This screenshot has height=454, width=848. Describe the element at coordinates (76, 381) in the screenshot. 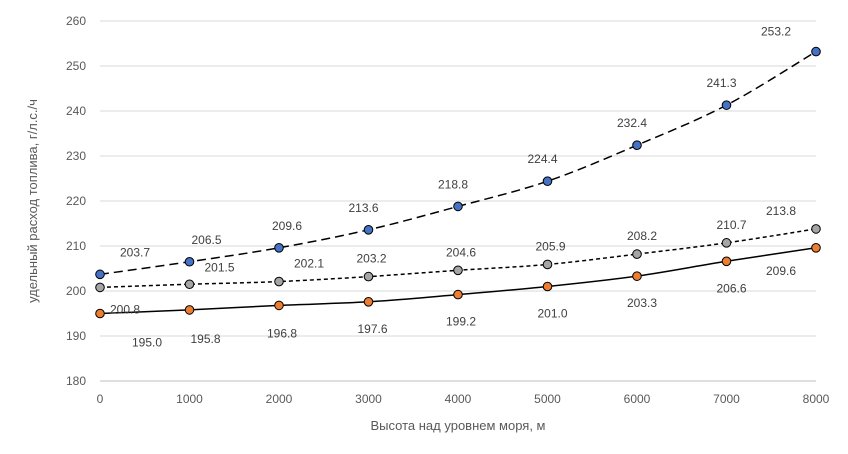

I see `y-tick-label: 180` at that location.